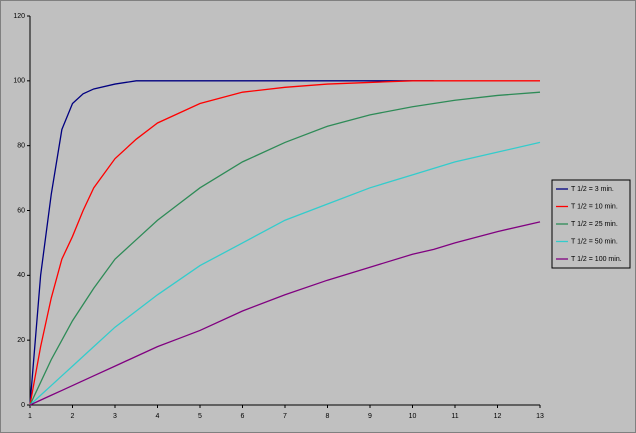 The height and width of the screenshot is (433, 636). Describe the element at coordinates (21, 340) in the screenshot. I see `y-tick-label: 20` at that location.